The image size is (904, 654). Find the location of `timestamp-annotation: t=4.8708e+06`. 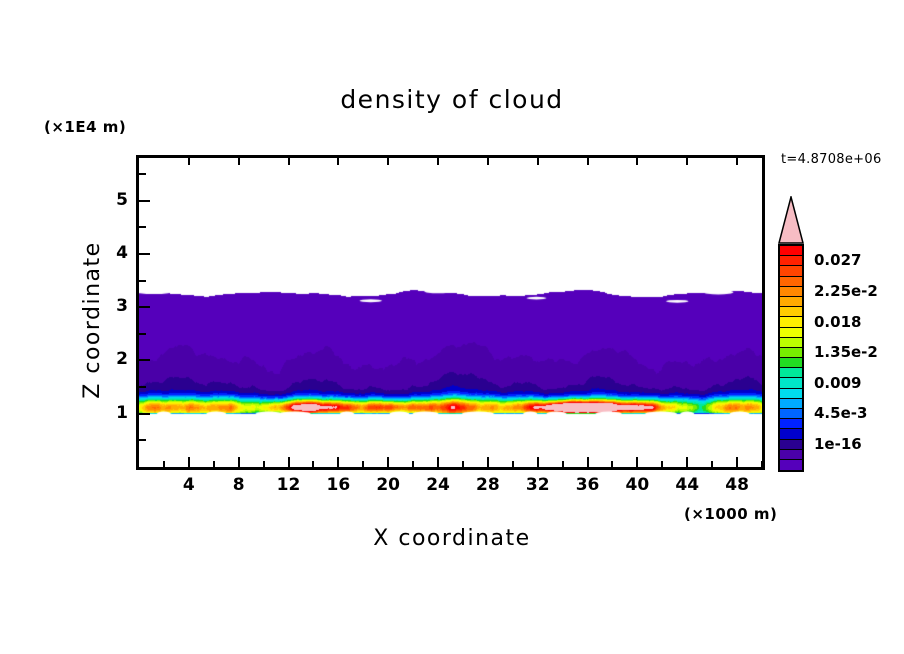

timestamp-annotation: t=4.8708e+06 is located at coordinates (831, 159).